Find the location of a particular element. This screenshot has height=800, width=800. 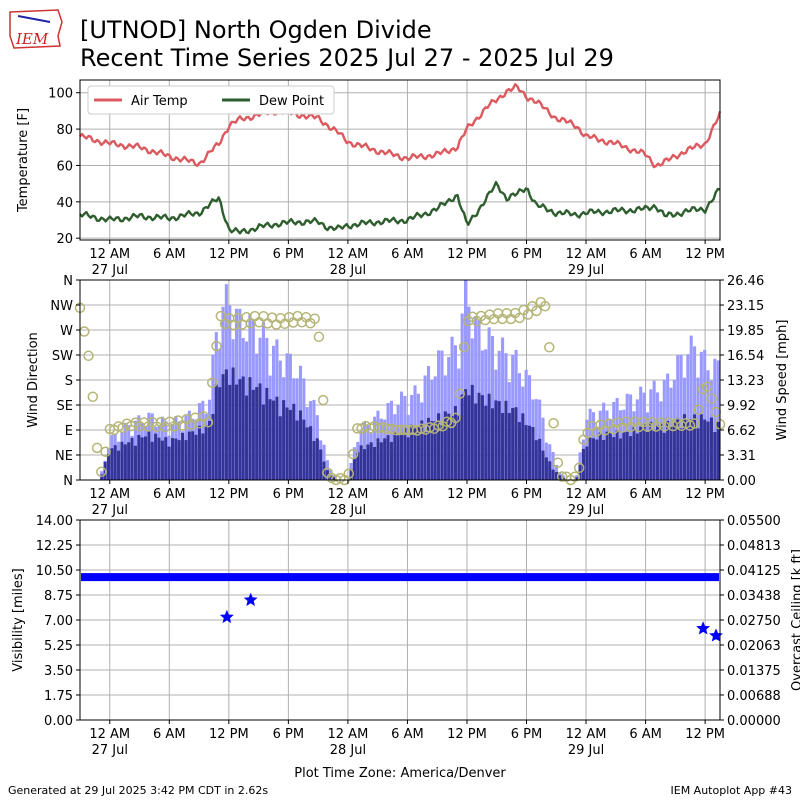

iowa-shape-icon is located at coordinates (36, 29).